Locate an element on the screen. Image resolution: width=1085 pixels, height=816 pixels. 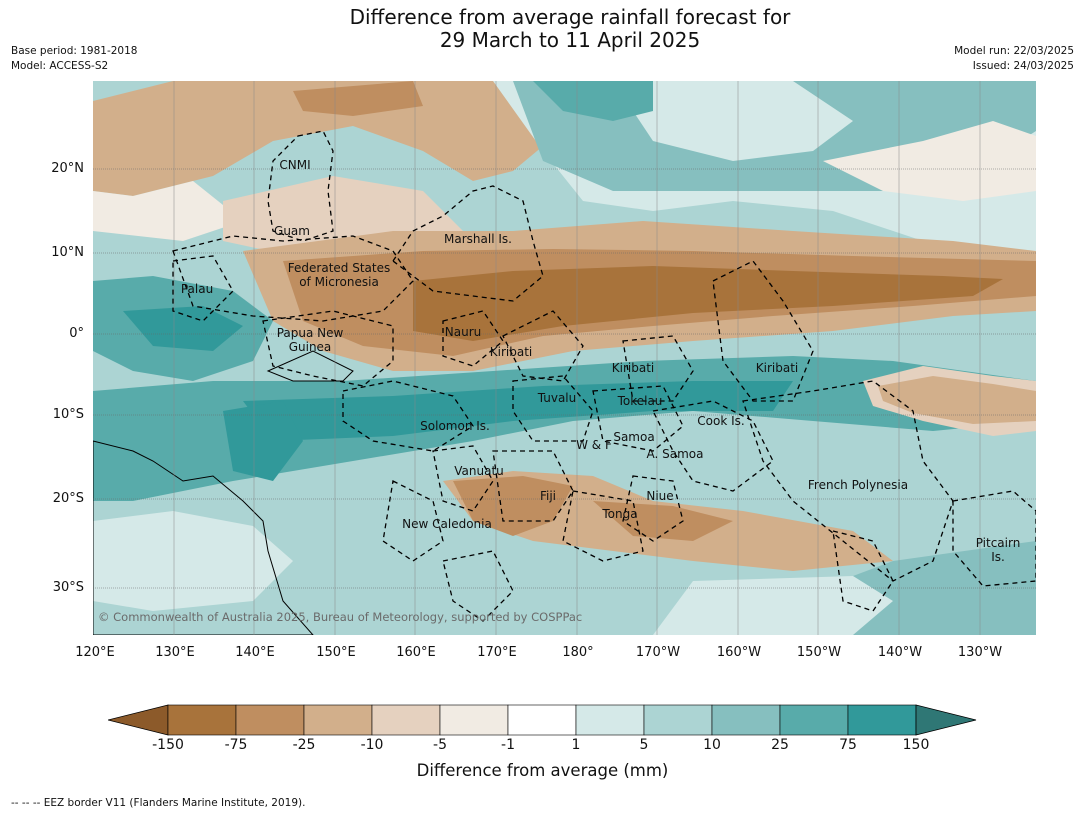
eez-cnmi is located at coordinates (300, 186).